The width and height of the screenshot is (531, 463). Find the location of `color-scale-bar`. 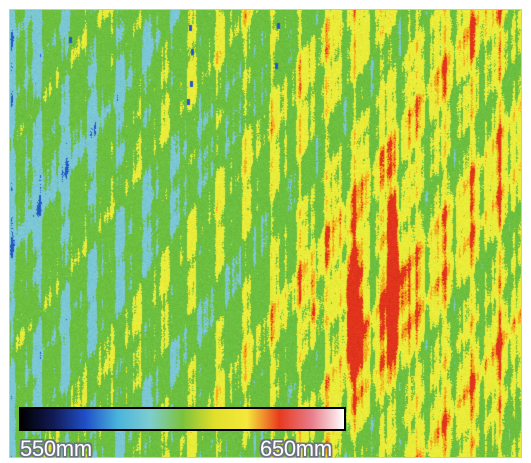

color-scale-bar is located at coordinates (182, 419).